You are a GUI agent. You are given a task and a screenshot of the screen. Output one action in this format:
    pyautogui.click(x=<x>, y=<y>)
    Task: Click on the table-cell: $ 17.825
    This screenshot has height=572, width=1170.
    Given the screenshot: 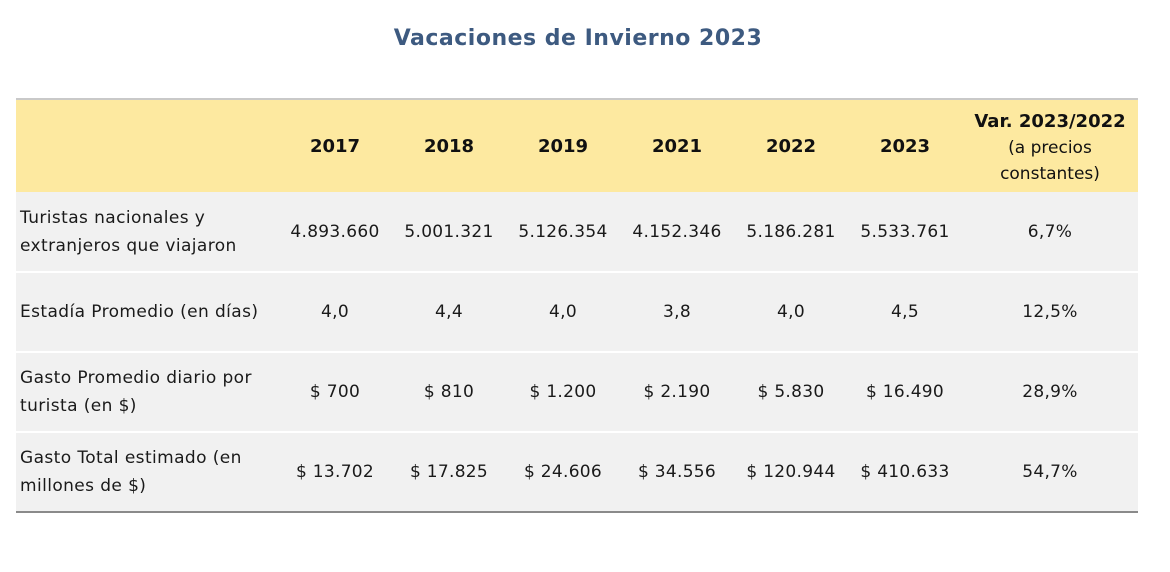 What is the action you would take?
    pyautogui.click(x=449, y=471)
    